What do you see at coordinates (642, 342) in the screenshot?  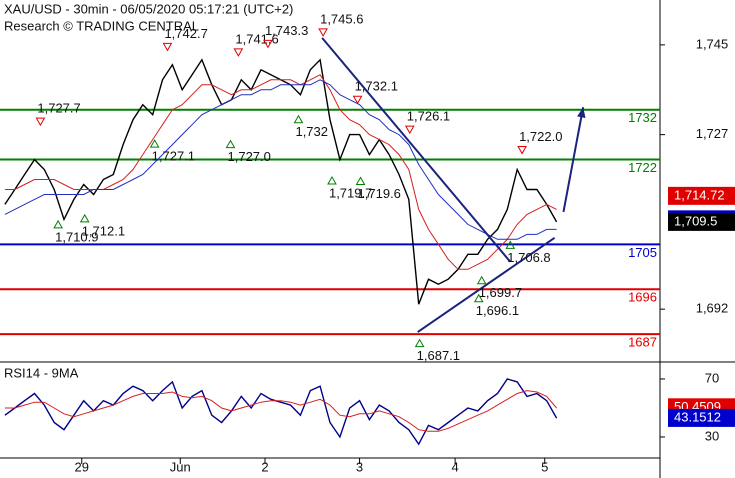 I see `level-label: 1687` at bounding box center [642, 342].